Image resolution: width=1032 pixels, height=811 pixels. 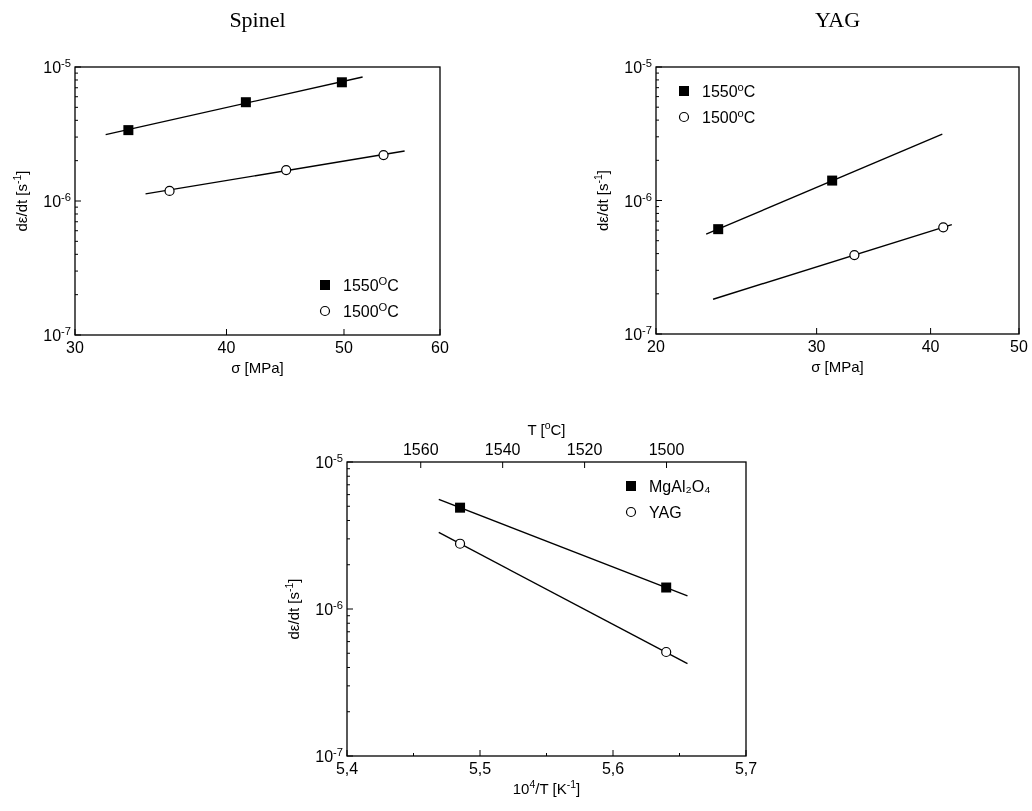 What do you see at coordinates (546, 787) in the screenshot?
I see `x-axis-title: 10$^{4}$/T [K$^{-1}$]` at bounding box center [546, 787].